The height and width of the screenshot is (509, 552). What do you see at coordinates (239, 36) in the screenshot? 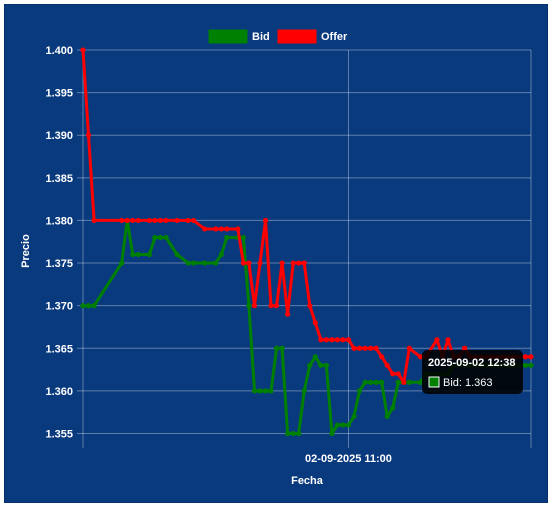
I see `legend-item-bid: Bid` at bounding box center [239, 36].